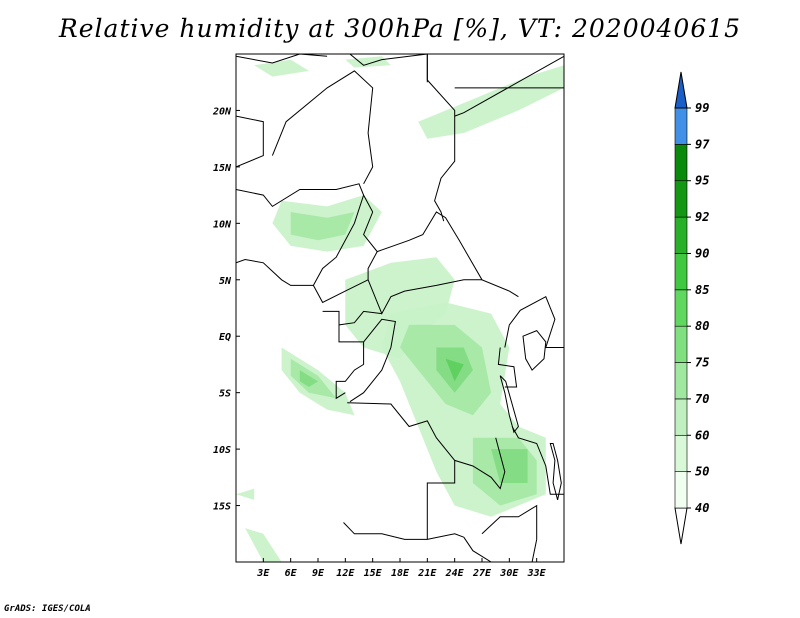  Describe the element at coordinates (681, 90) in the screenshot. I see `colorbar-top-arrow` at that location.